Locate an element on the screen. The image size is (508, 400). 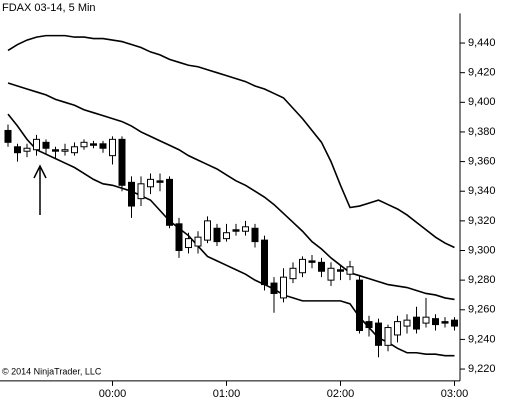
y-tick-label: 9,320 is located at coordinates (482, 221).